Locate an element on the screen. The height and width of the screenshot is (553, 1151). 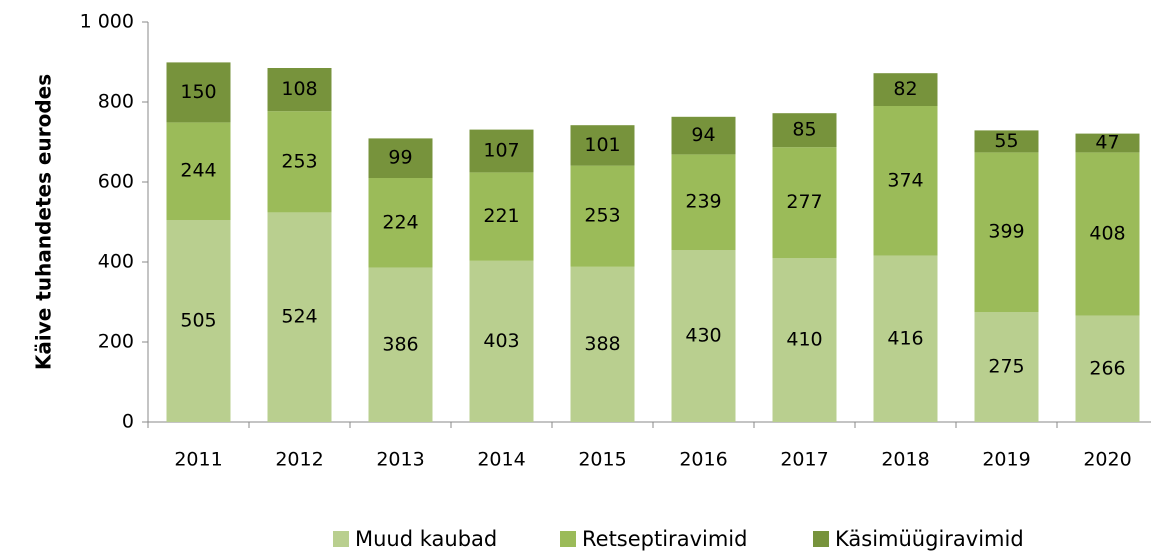
data-label: 410 is located at coordinates (804, 340).